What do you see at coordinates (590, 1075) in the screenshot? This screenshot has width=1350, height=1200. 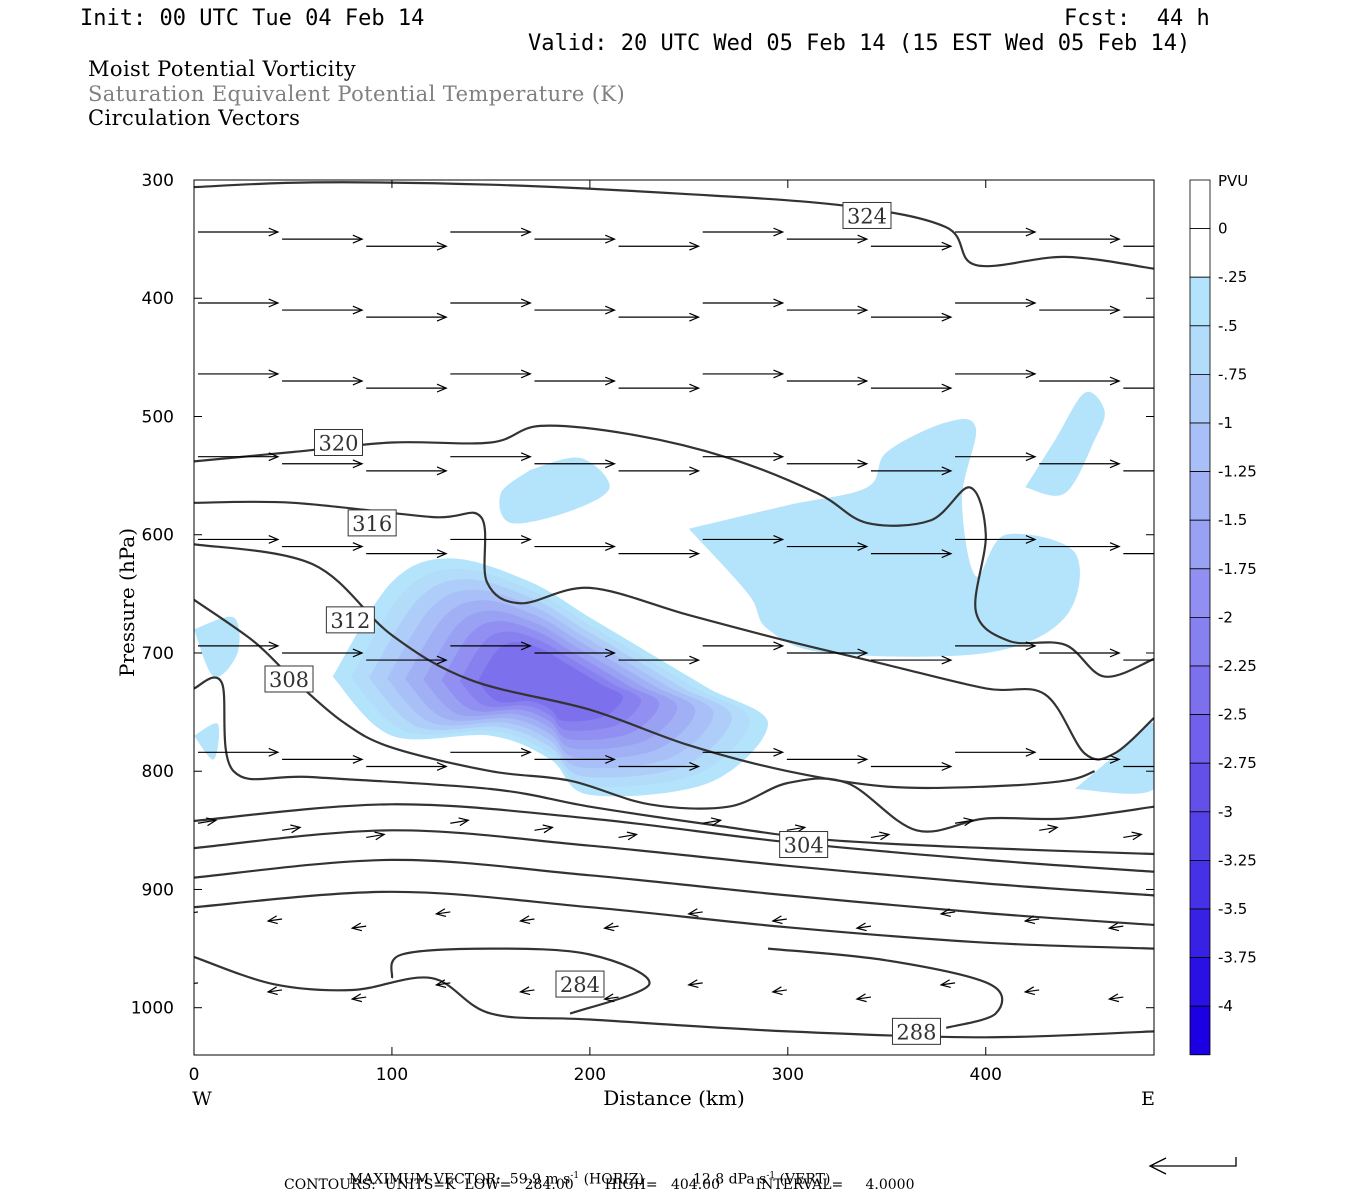 I see `x-tick-label: 200` at bounding box center [590, 1075].